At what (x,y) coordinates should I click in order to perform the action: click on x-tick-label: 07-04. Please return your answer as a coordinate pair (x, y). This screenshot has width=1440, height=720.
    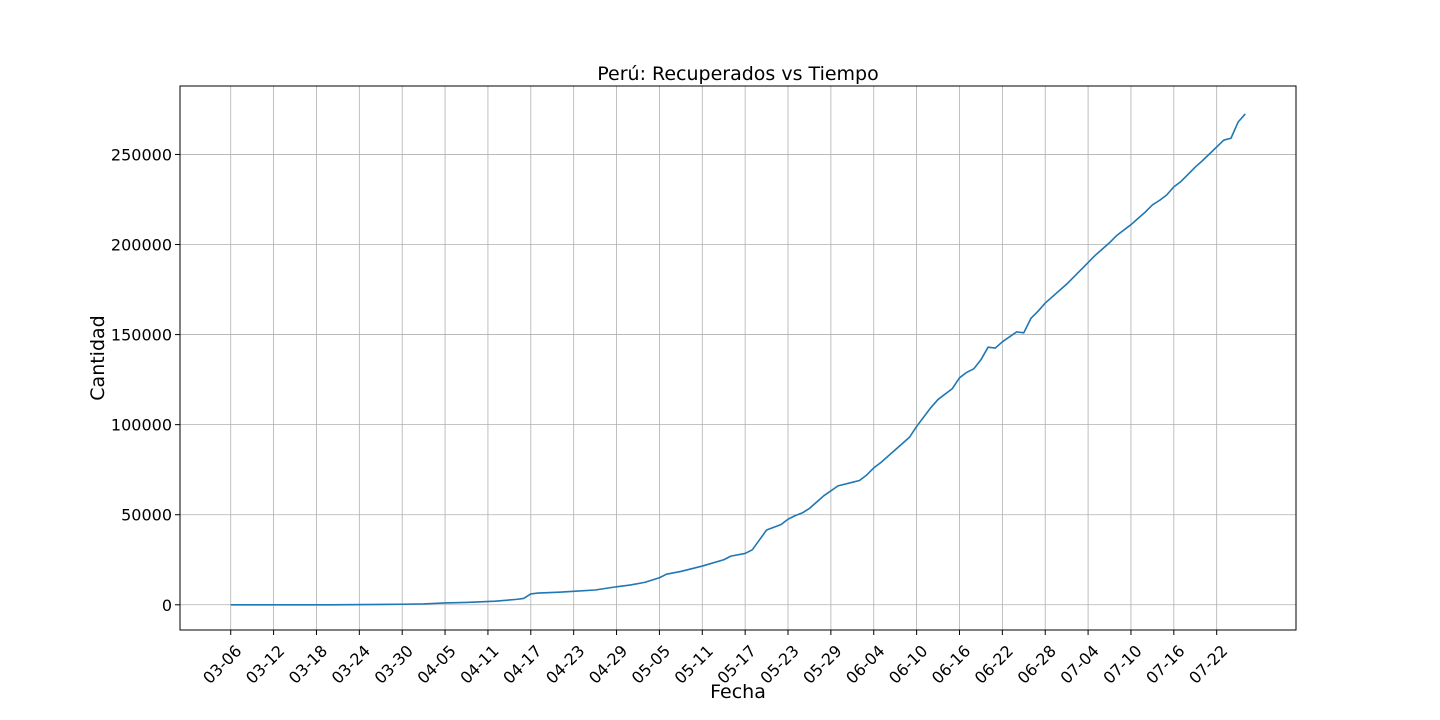
    Looking at the image, I should click on (1080, 664).